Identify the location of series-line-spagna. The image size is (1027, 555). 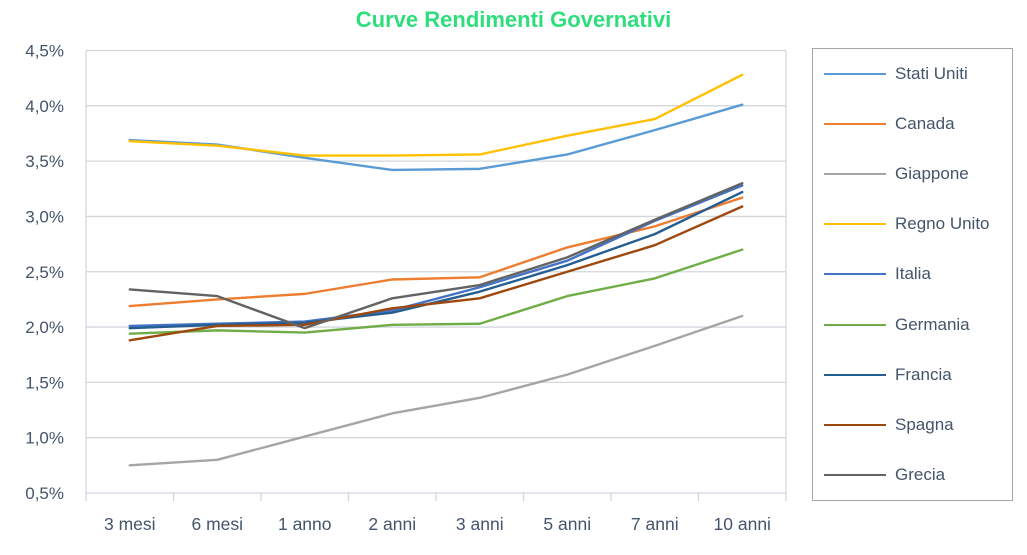
(436, 273).